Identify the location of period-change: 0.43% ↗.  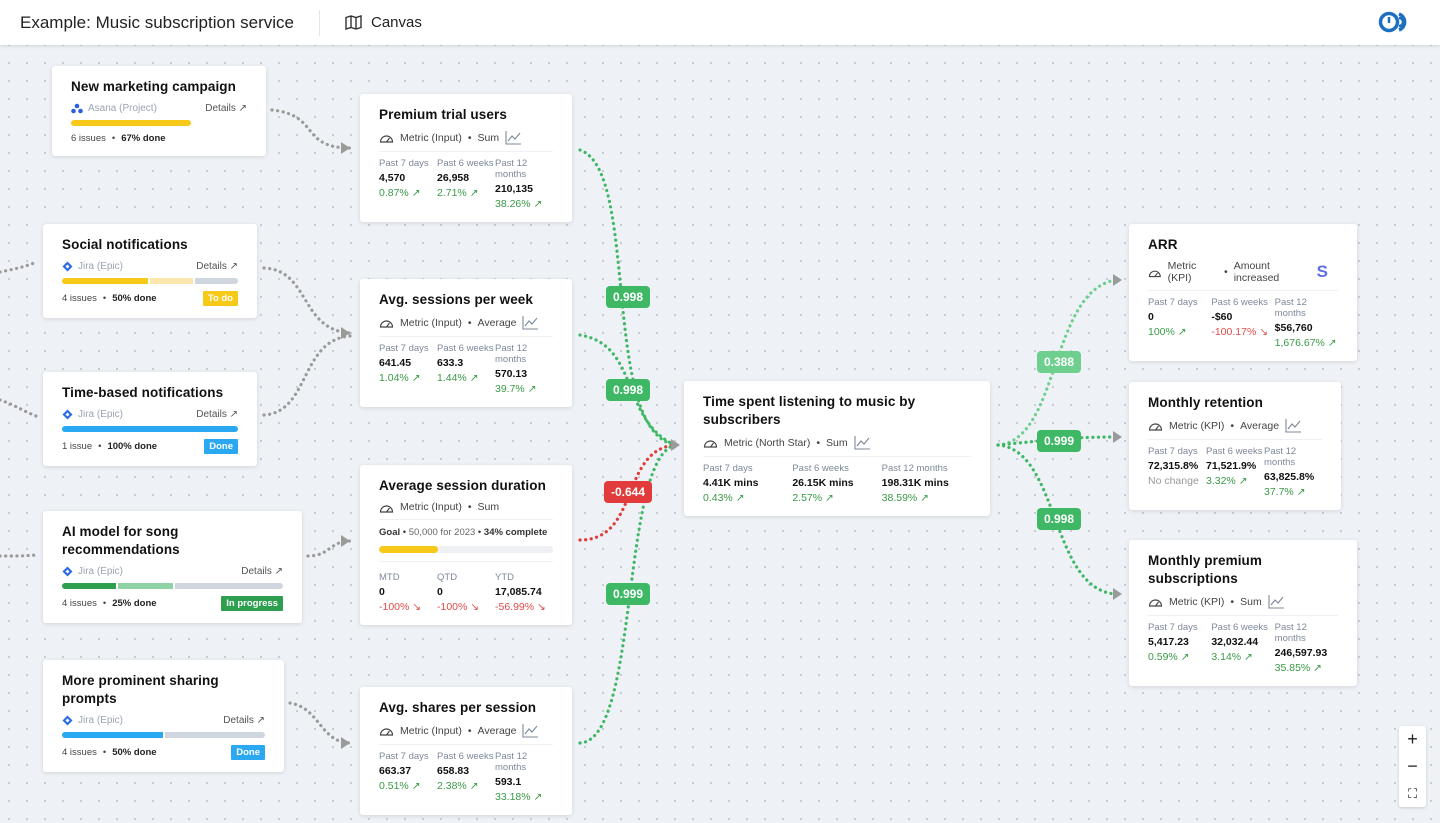
(724, 498).